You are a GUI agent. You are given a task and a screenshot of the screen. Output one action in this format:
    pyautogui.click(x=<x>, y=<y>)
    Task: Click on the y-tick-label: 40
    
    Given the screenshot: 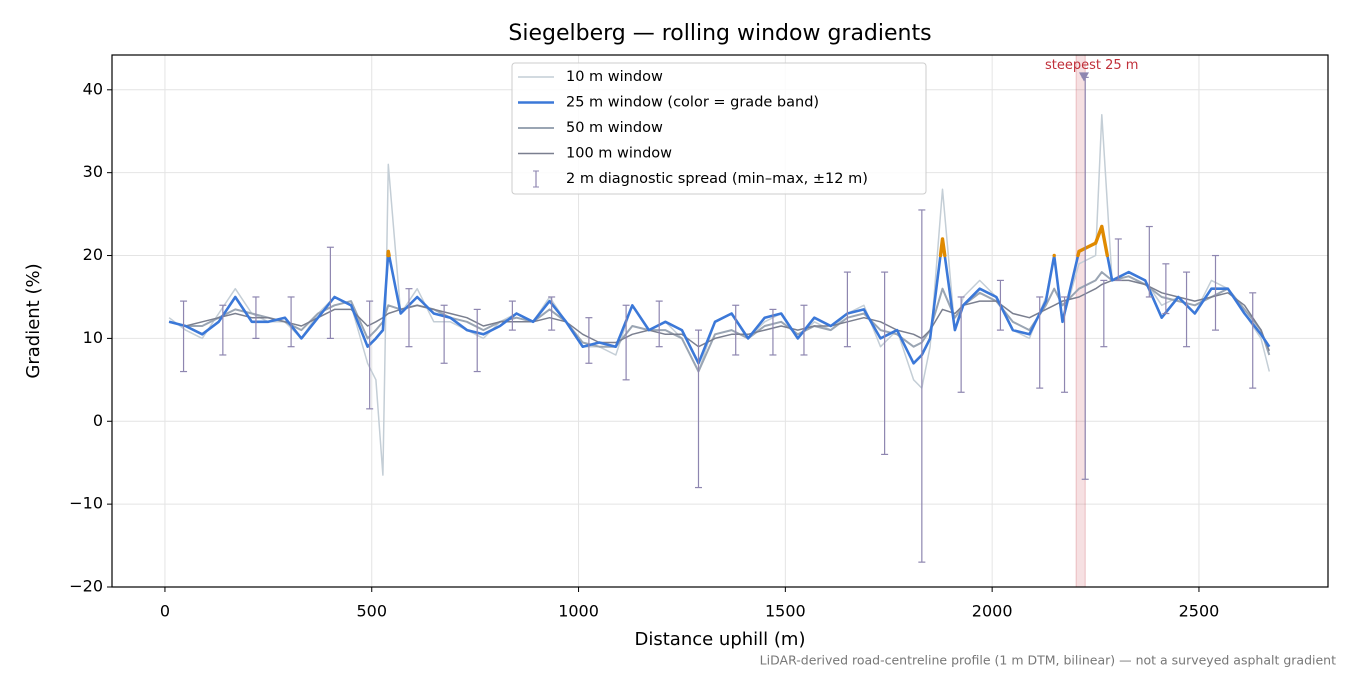 What is the action you would take?
    pyautogui.click(x=93, y=88)
    